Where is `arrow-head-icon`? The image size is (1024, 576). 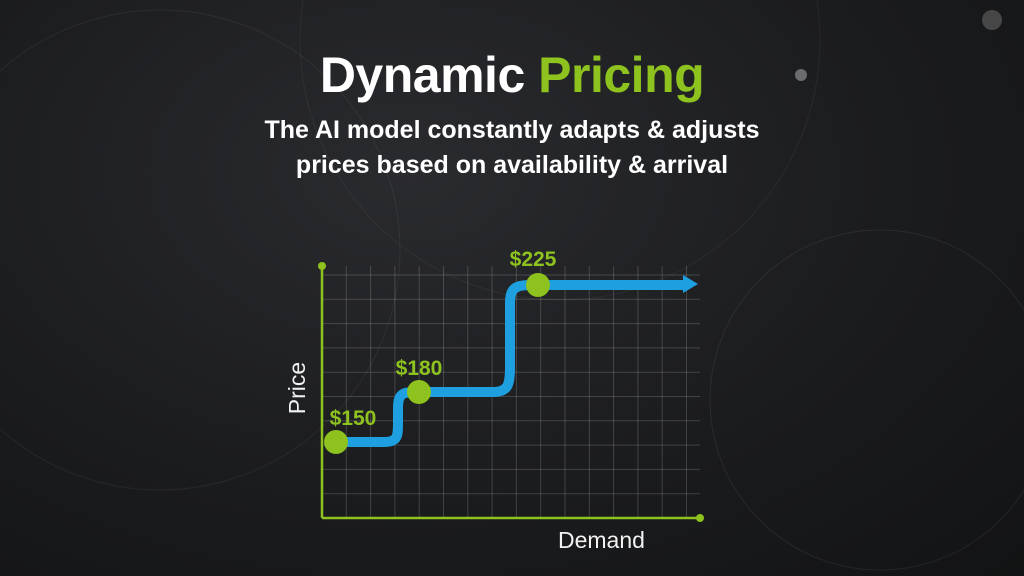
arrow-head-icon is located at coordinates (690, 284).